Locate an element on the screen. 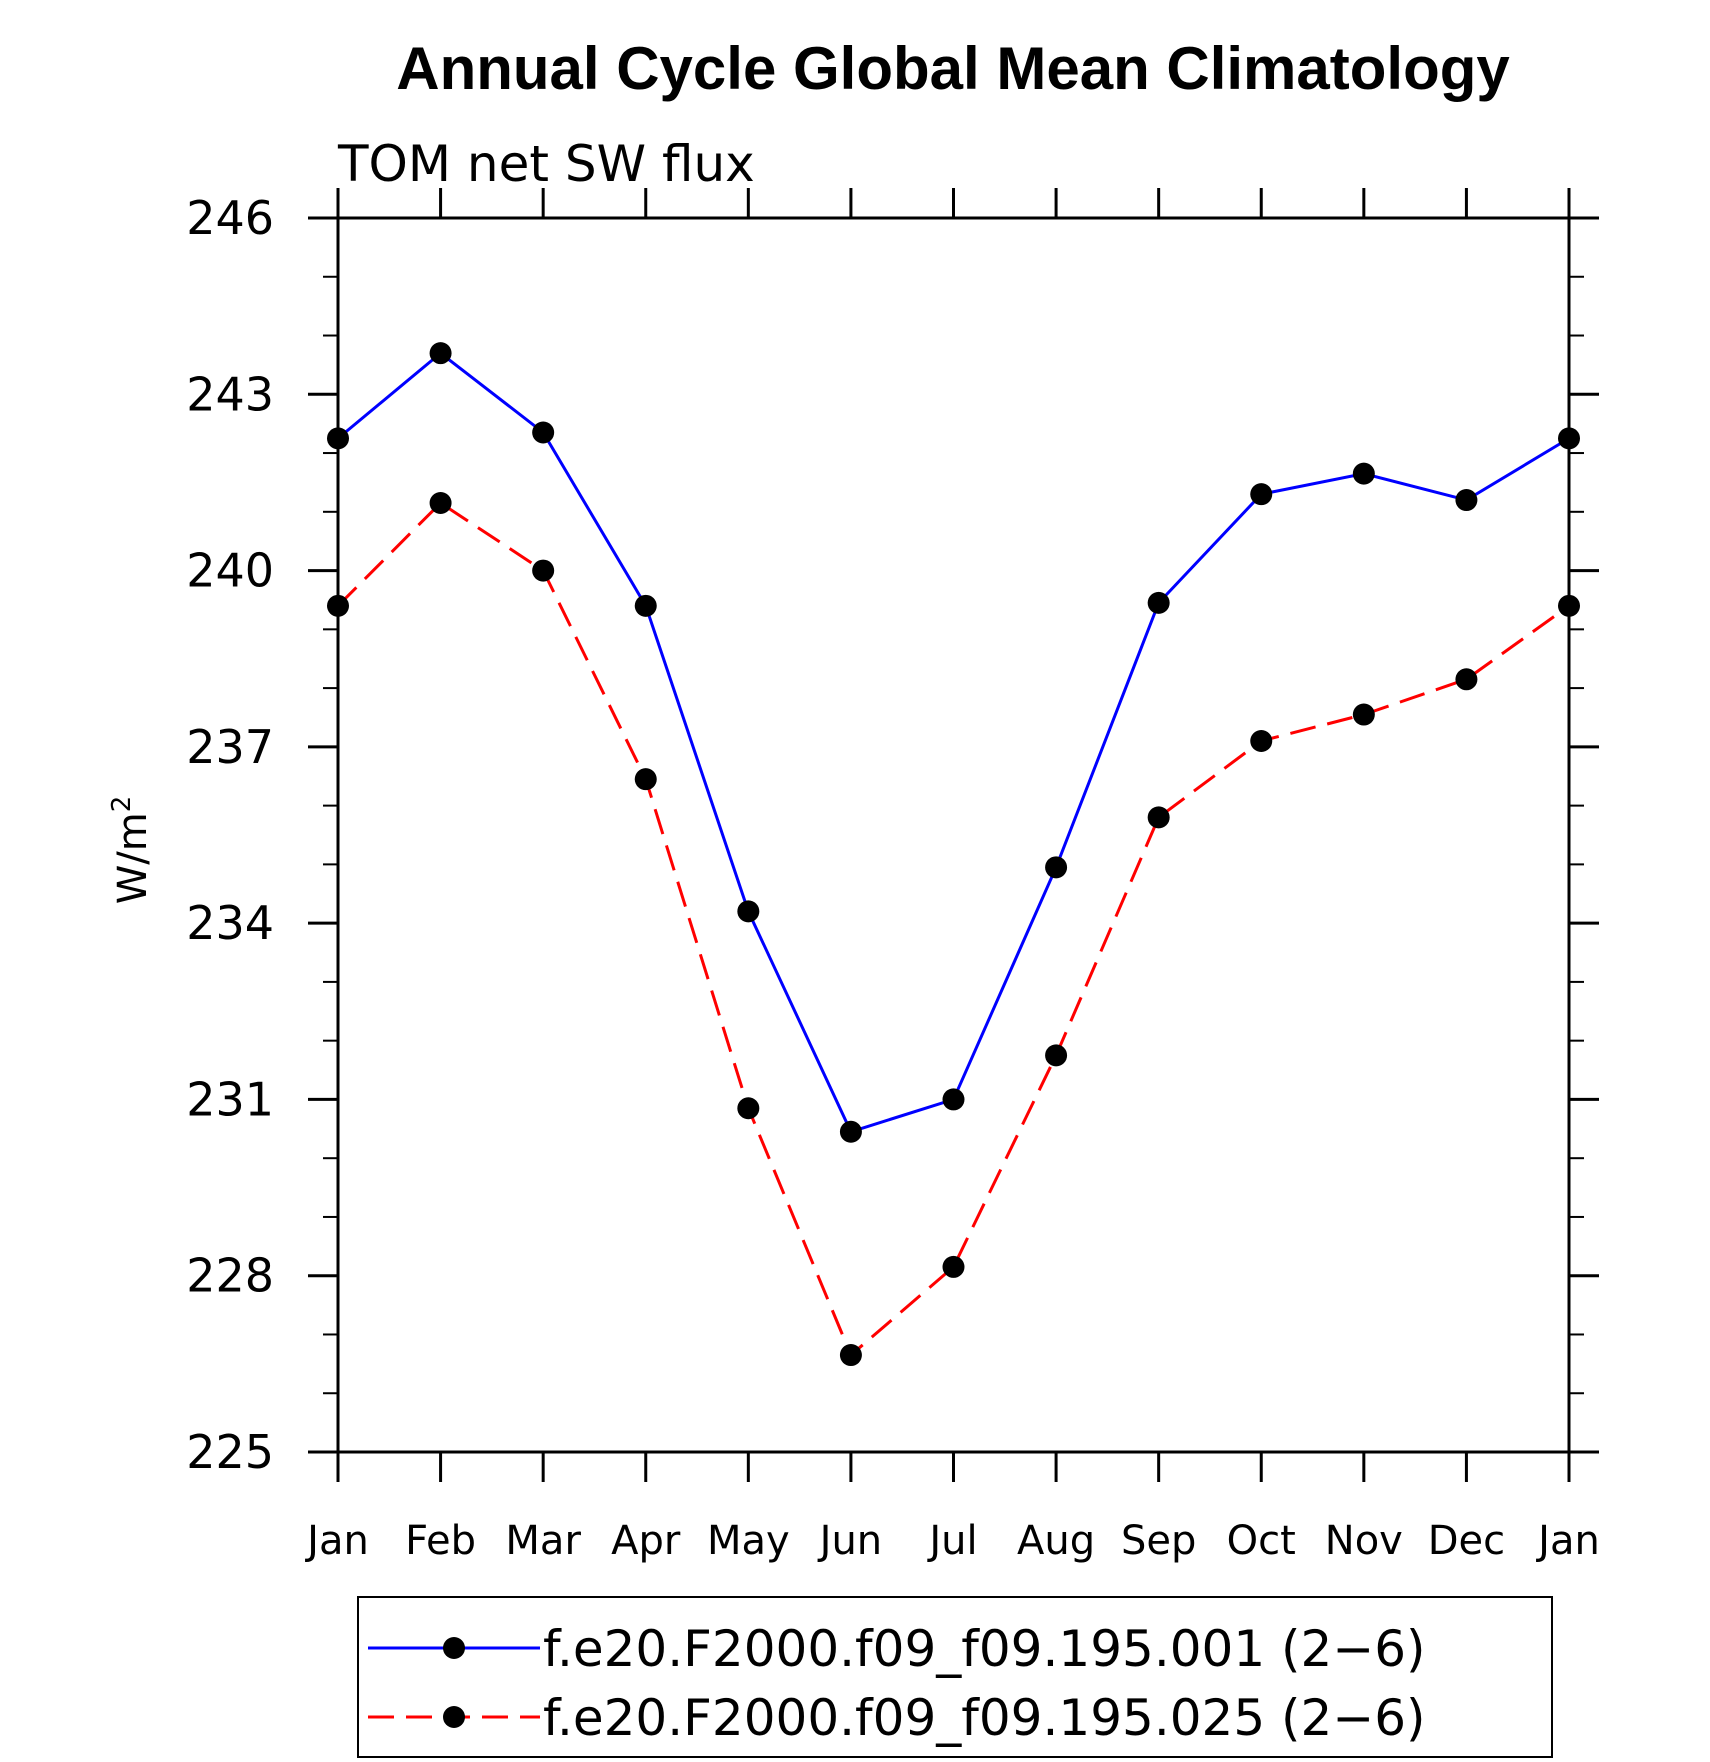  y-tick-label: 234 is located at coordinates (230, 923).